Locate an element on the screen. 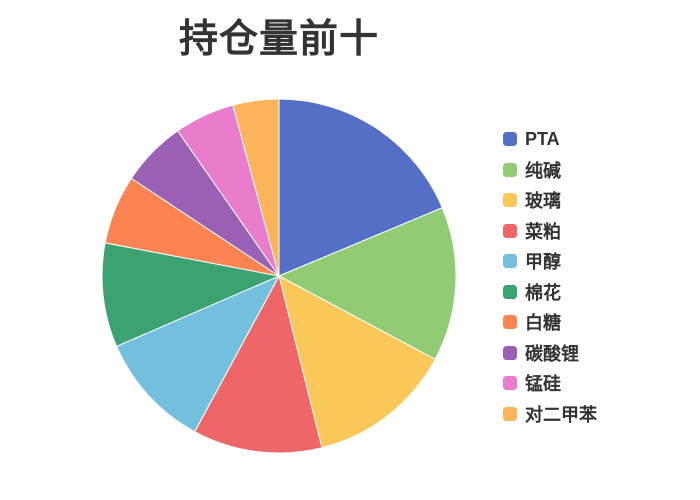 The height and width of the screenshot is (500, 700). legend-label: PTA is located at coordinates (542, 138).